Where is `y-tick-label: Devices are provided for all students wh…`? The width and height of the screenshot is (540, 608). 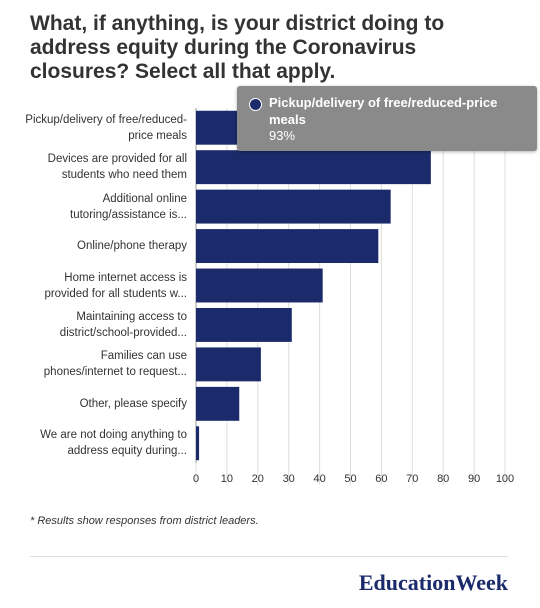
y-tick-label: Devices are provided for all students wh… is located at coordinates (117, 167).